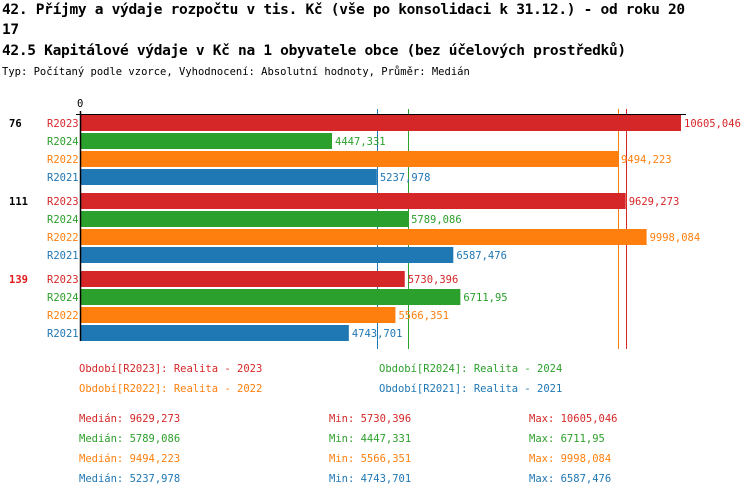 This screenshot has height=498, width=750. What do you see at coordinates (570, 459) in the screenshot?
I see `stat-max: Max: 9998,084` at bounding box center [570, 459].